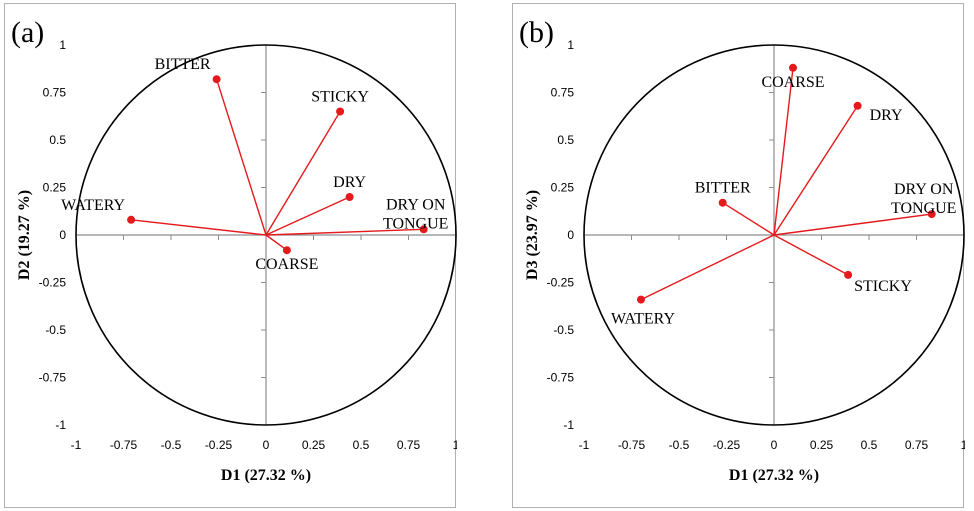  I want to click on panel-label: (b), so click(536, 32).